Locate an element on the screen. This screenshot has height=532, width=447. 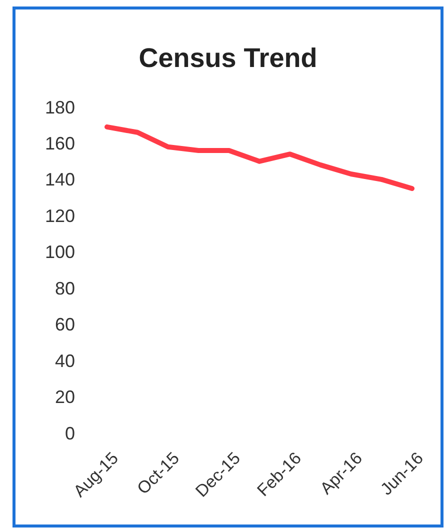
y-tick-label: 60 is located at coordinates (64, 324).